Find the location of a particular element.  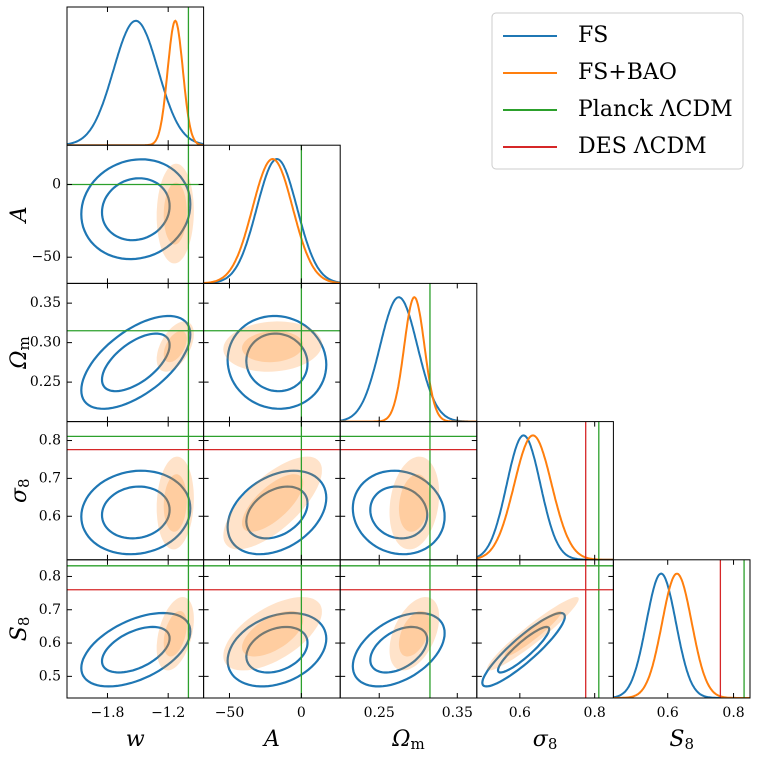

x-tick-label: −1.2 is located at coordinates (168, 713).